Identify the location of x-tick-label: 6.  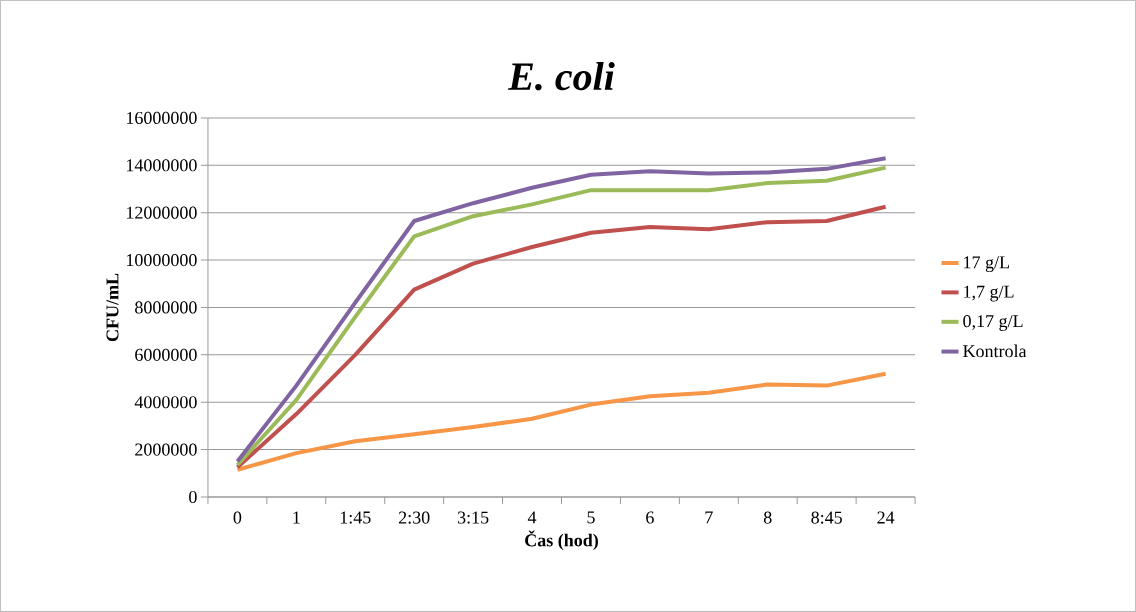
(650, 517).